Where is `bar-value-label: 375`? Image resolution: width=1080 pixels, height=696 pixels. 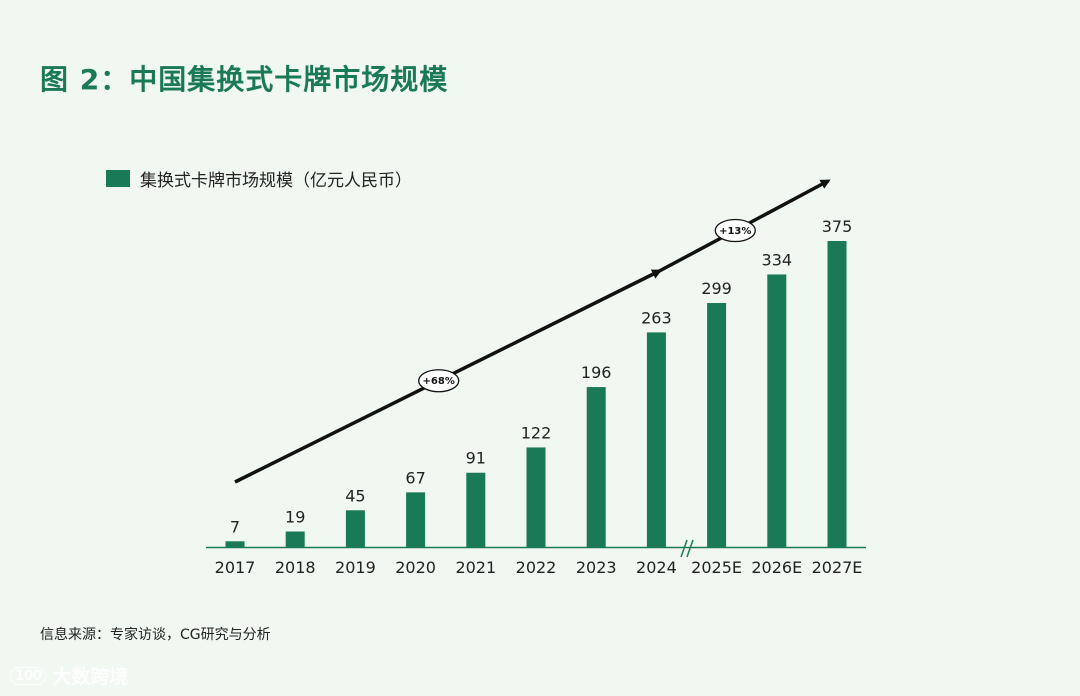
bar-value-label: 375 is located at coordinates (837, 226).